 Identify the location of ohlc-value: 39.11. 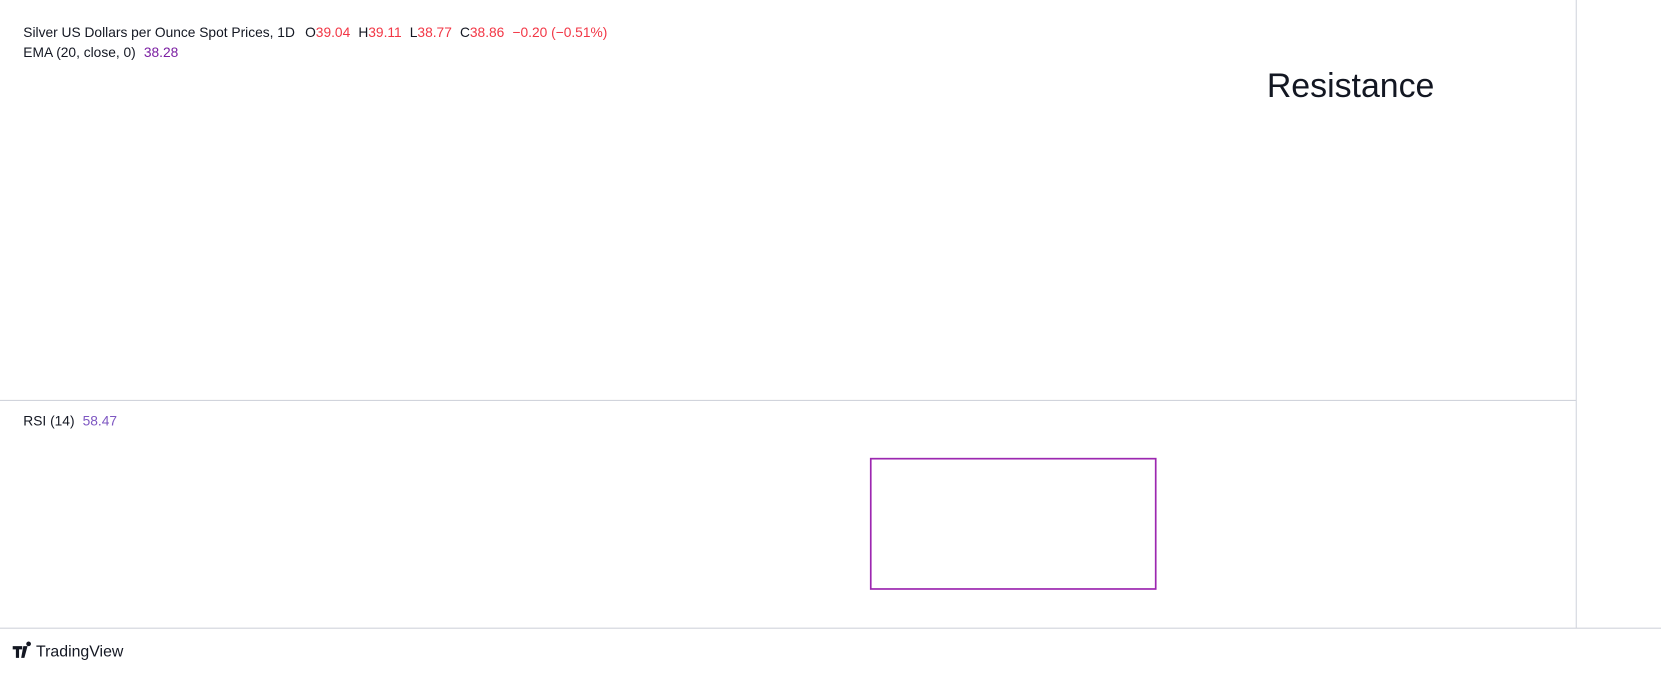
(384, 31).